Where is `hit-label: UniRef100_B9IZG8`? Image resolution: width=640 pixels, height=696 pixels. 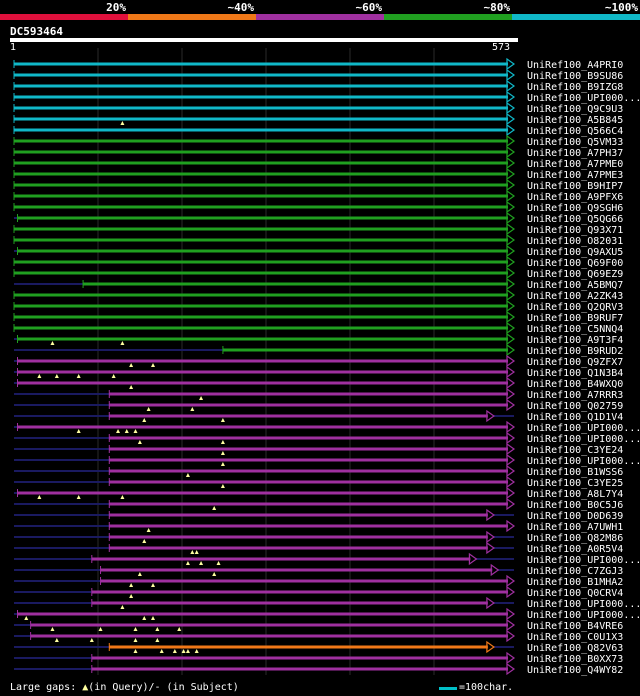
hit-label: UniRef100_B9IZG8 is located at coordinates (575, 87).